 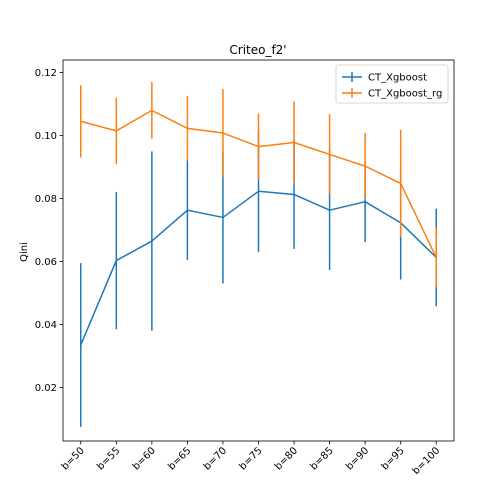 I want to click on legend-box, so click(x=392, y=84).